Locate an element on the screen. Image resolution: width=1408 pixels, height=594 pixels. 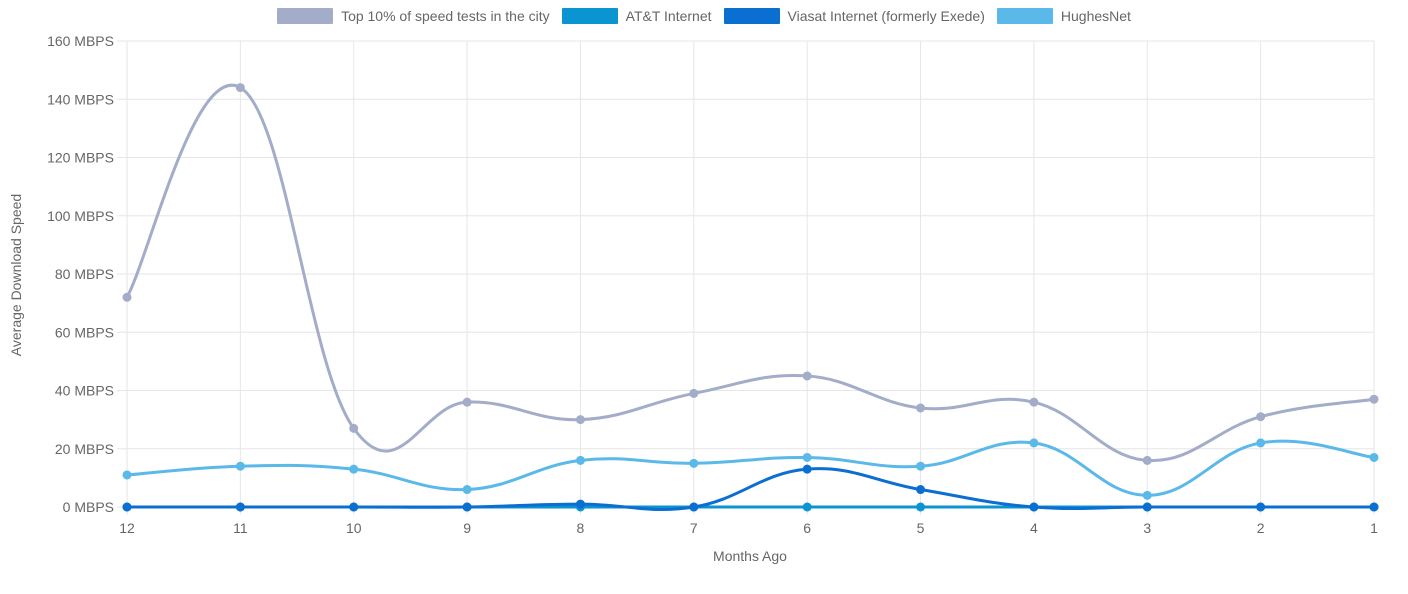
legend-swatch-hughesnet is located at coordinates (1024, 16).